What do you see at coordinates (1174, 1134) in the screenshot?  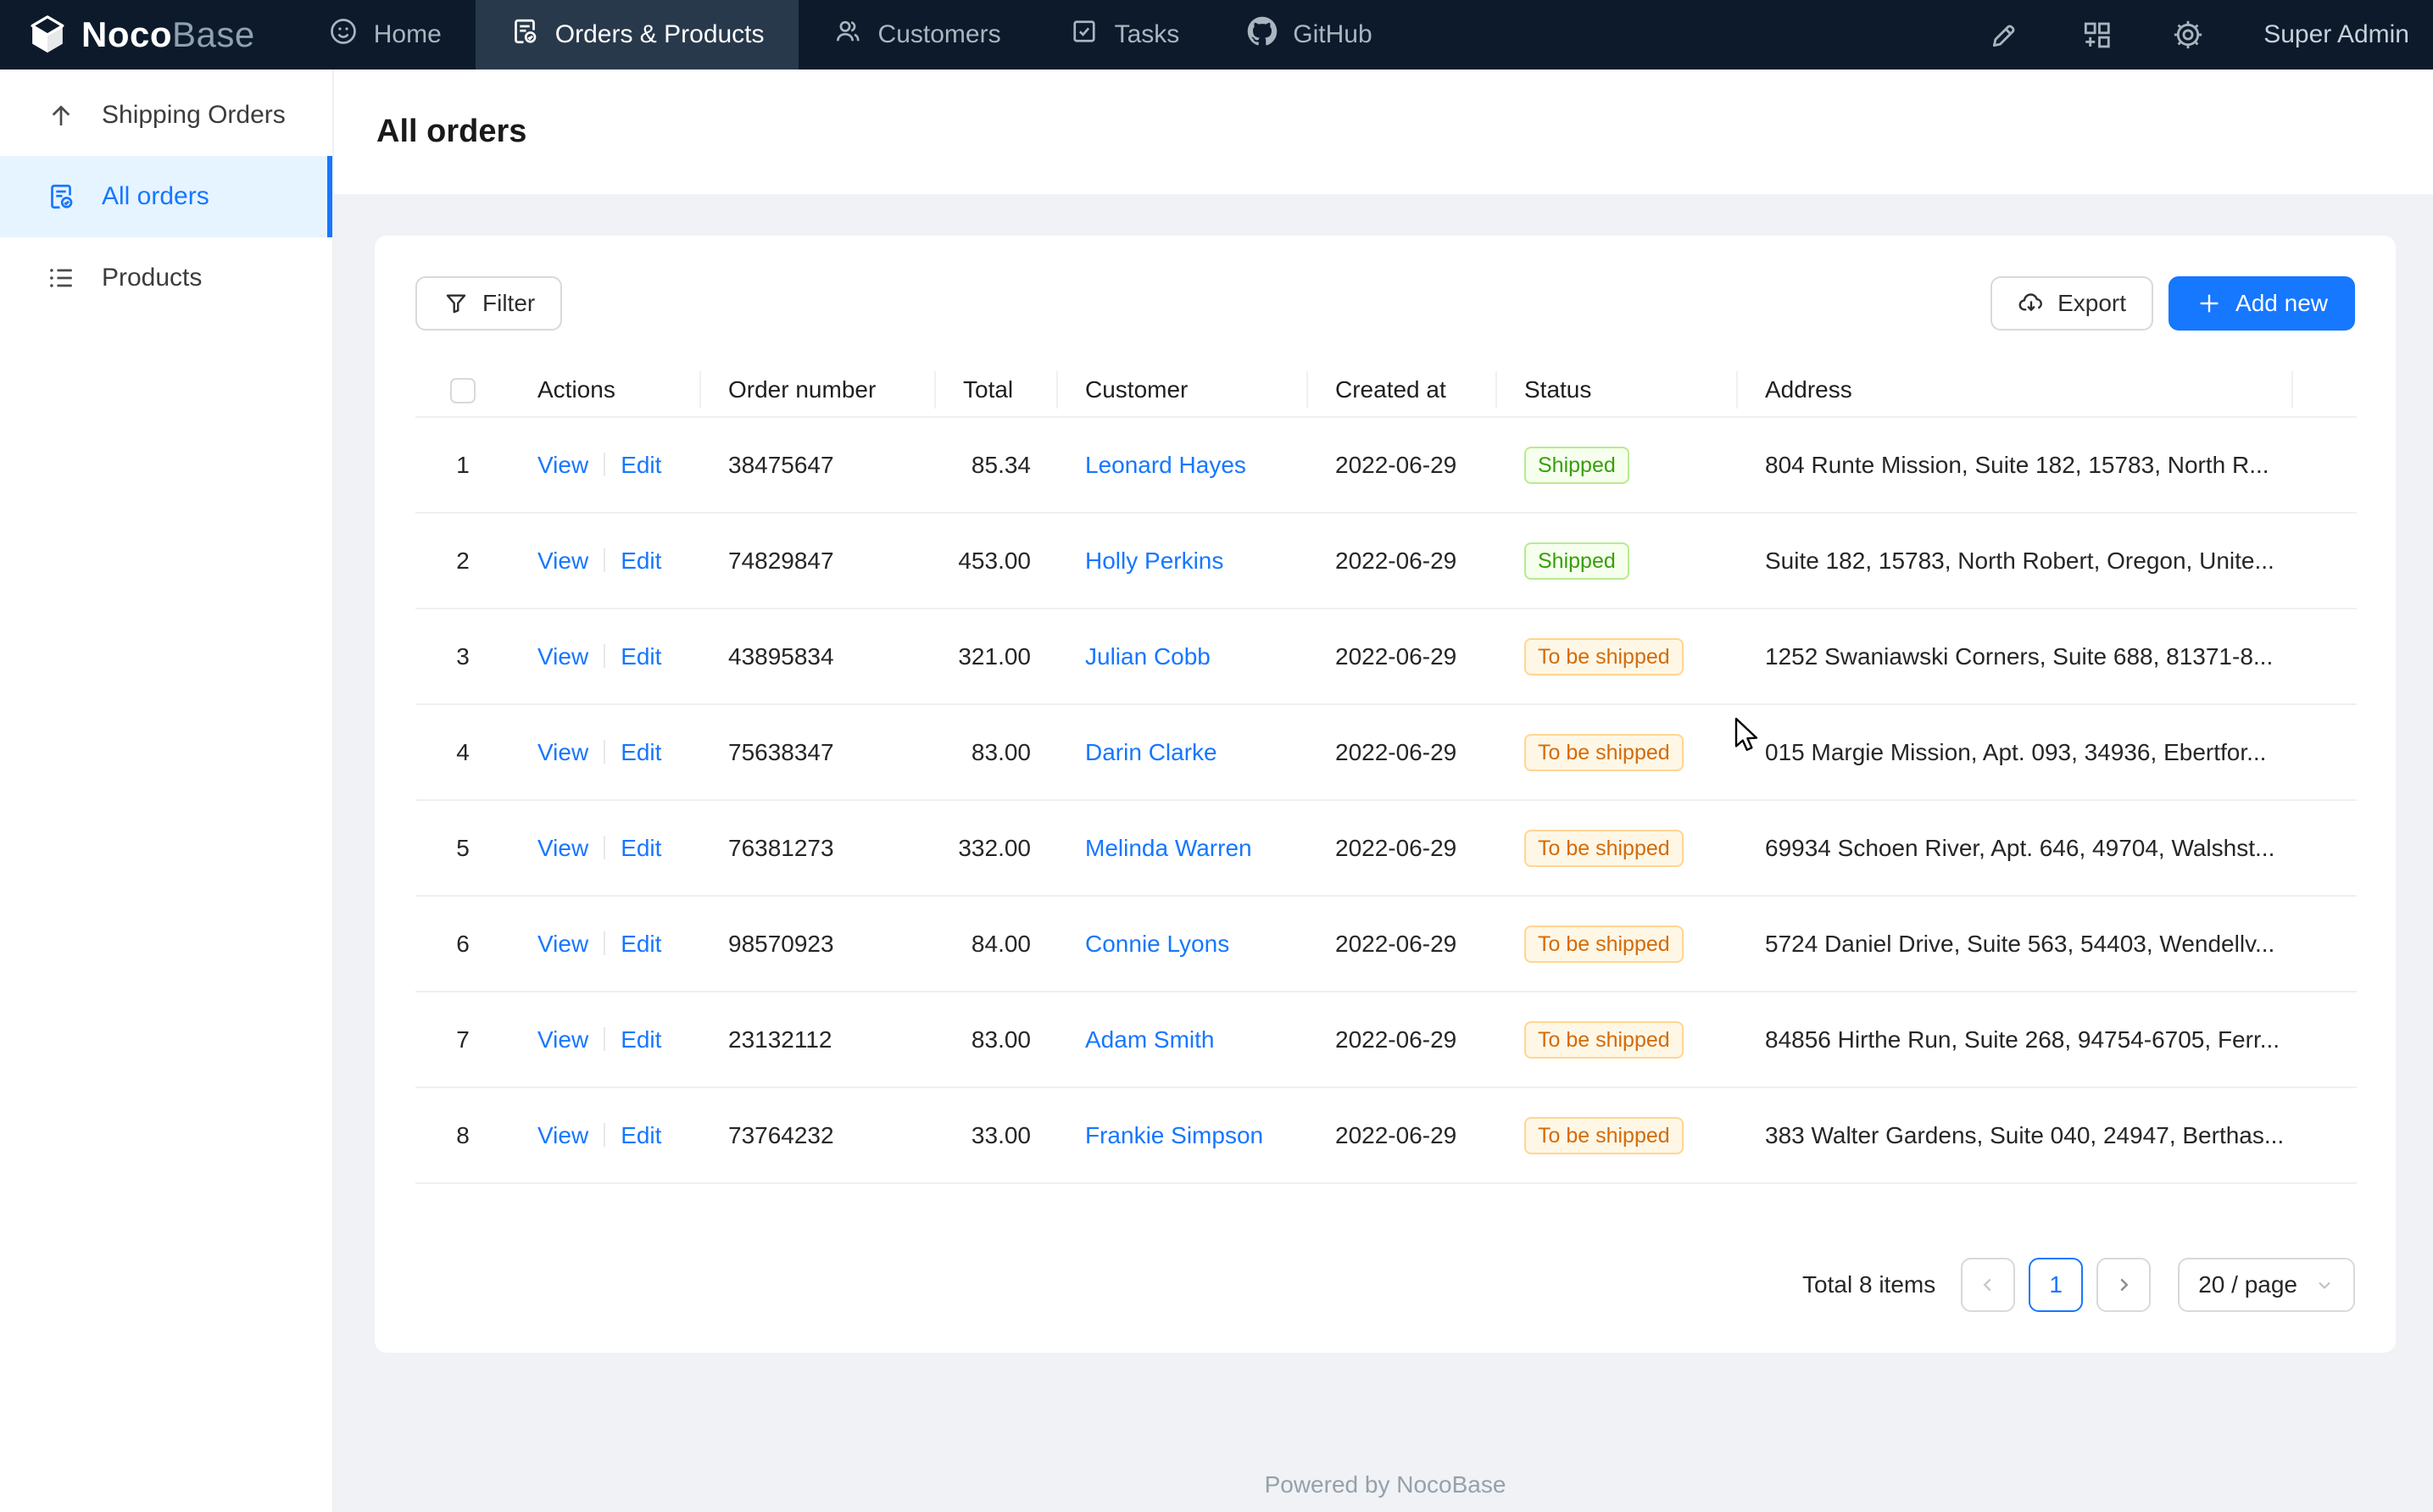 I see `customer-link: Frankie Simpson` at bounding box center [1174, 1134].